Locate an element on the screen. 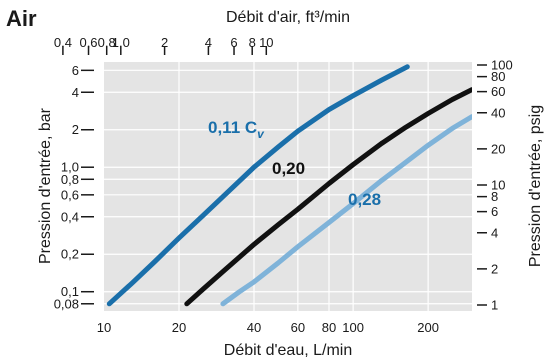  y2-tick-label-2: 2 is located at coordinates (494, 268).